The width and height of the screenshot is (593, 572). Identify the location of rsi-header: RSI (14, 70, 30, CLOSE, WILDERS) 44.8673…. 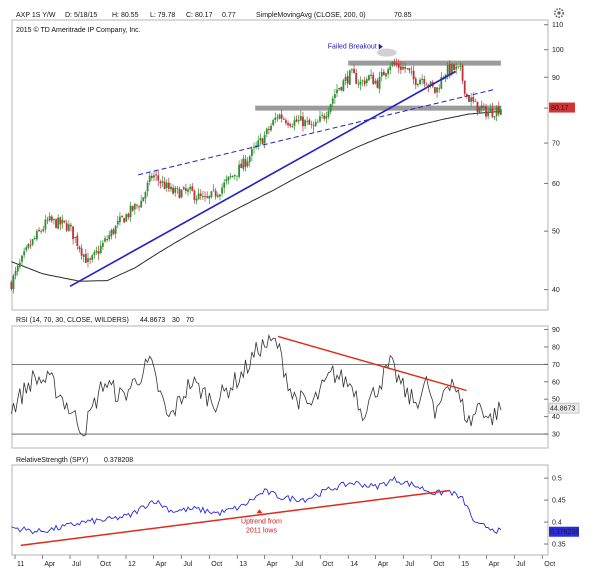
(105, 320).